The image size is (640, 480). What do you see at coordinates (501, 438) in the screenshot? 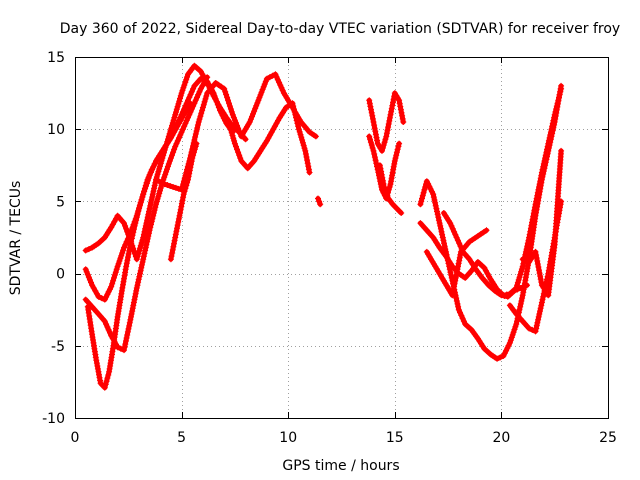
I see `x-tick-label: 20` at bounding box center [501, 438].